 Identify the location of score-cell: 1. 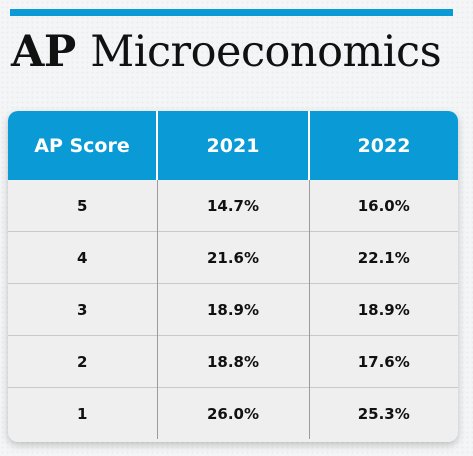
(82, 413).